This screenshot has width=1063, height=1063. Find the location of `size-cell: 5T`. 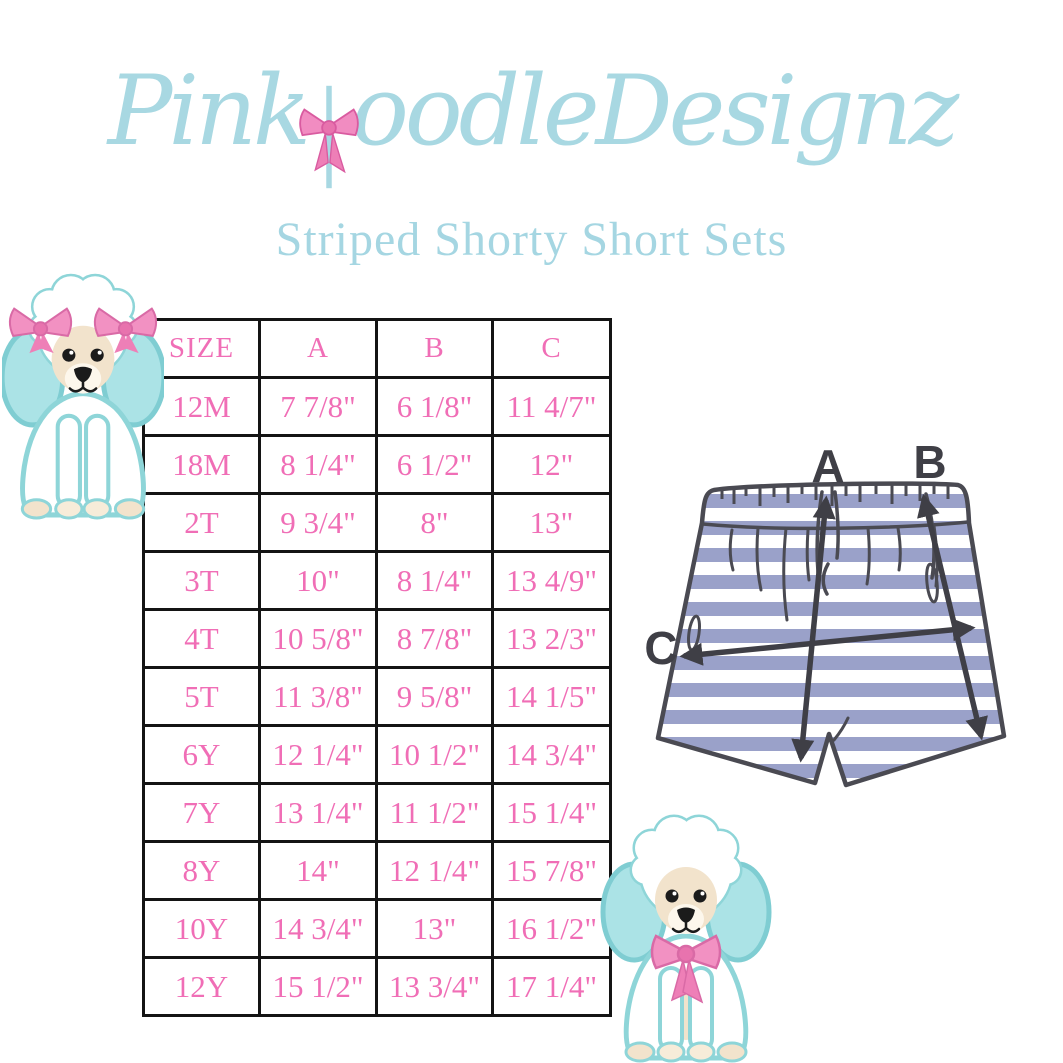

size-cell: 5T is located at coordinates (201, 696).